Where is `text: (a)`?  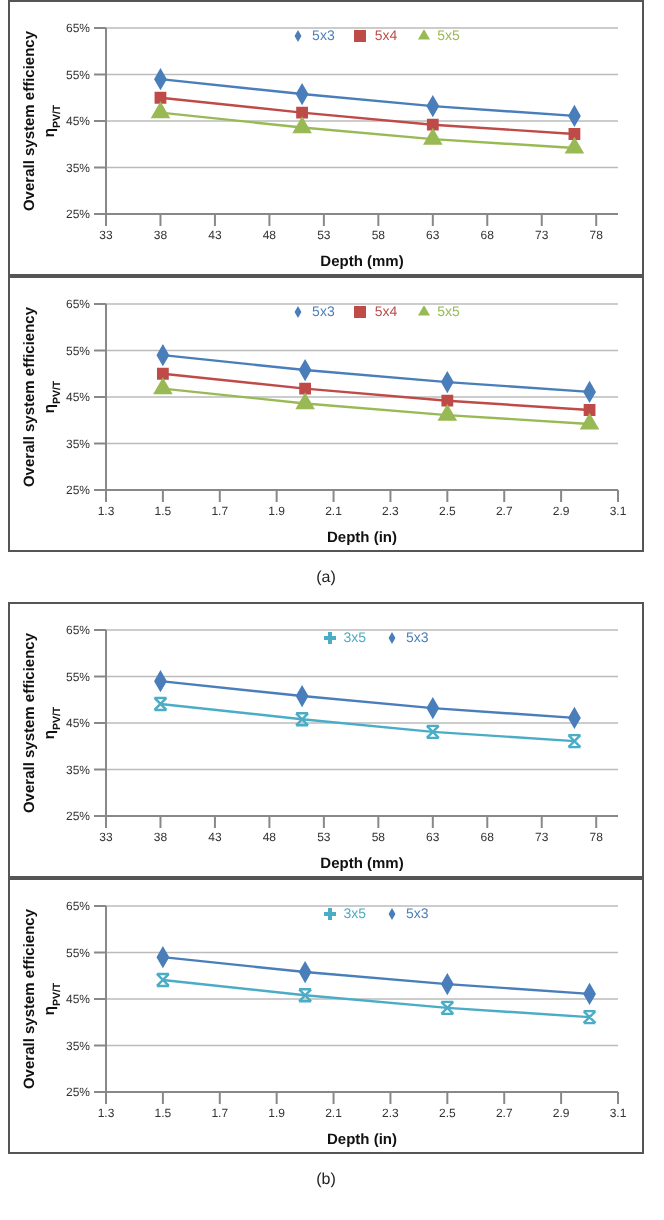
text: (a) is located at coordinates (326, 577).